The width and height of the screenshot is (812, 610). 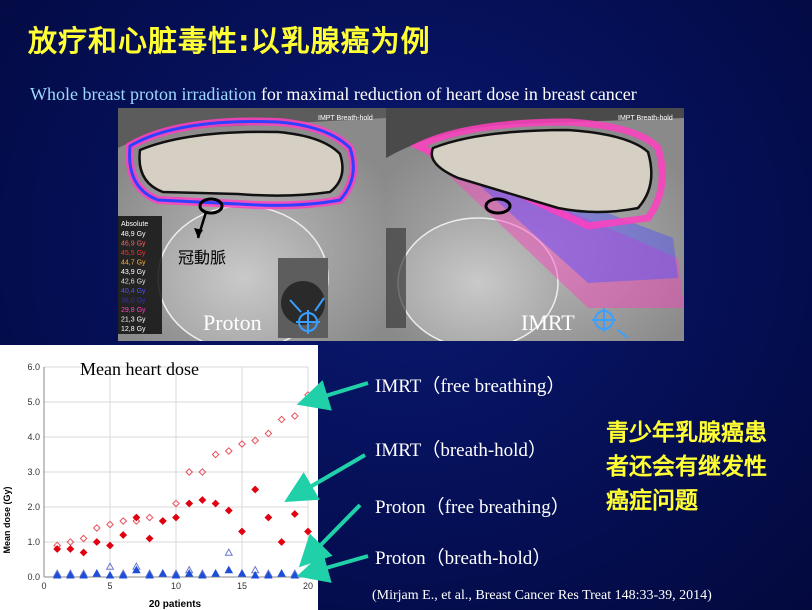 What do you see at coordinates (229, 41) in the screenshot?
I see `slide-title: 放疗和心脏毒性:以乳腺癌为例` at bounding box center [229, 41].